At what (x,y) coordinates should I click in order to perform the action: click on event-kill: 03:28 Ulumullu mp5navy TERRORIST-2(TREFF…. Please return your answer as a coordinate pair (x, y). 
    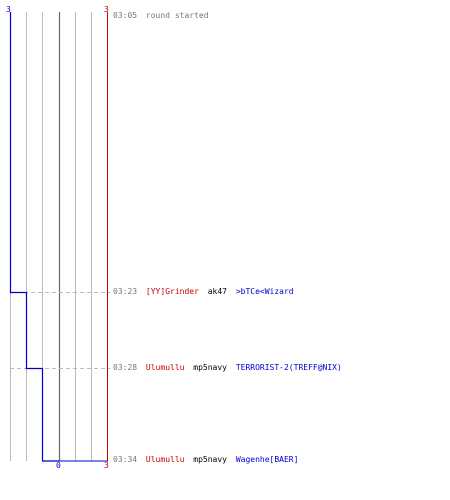
    Looking at the image, I should click on (229, 368).